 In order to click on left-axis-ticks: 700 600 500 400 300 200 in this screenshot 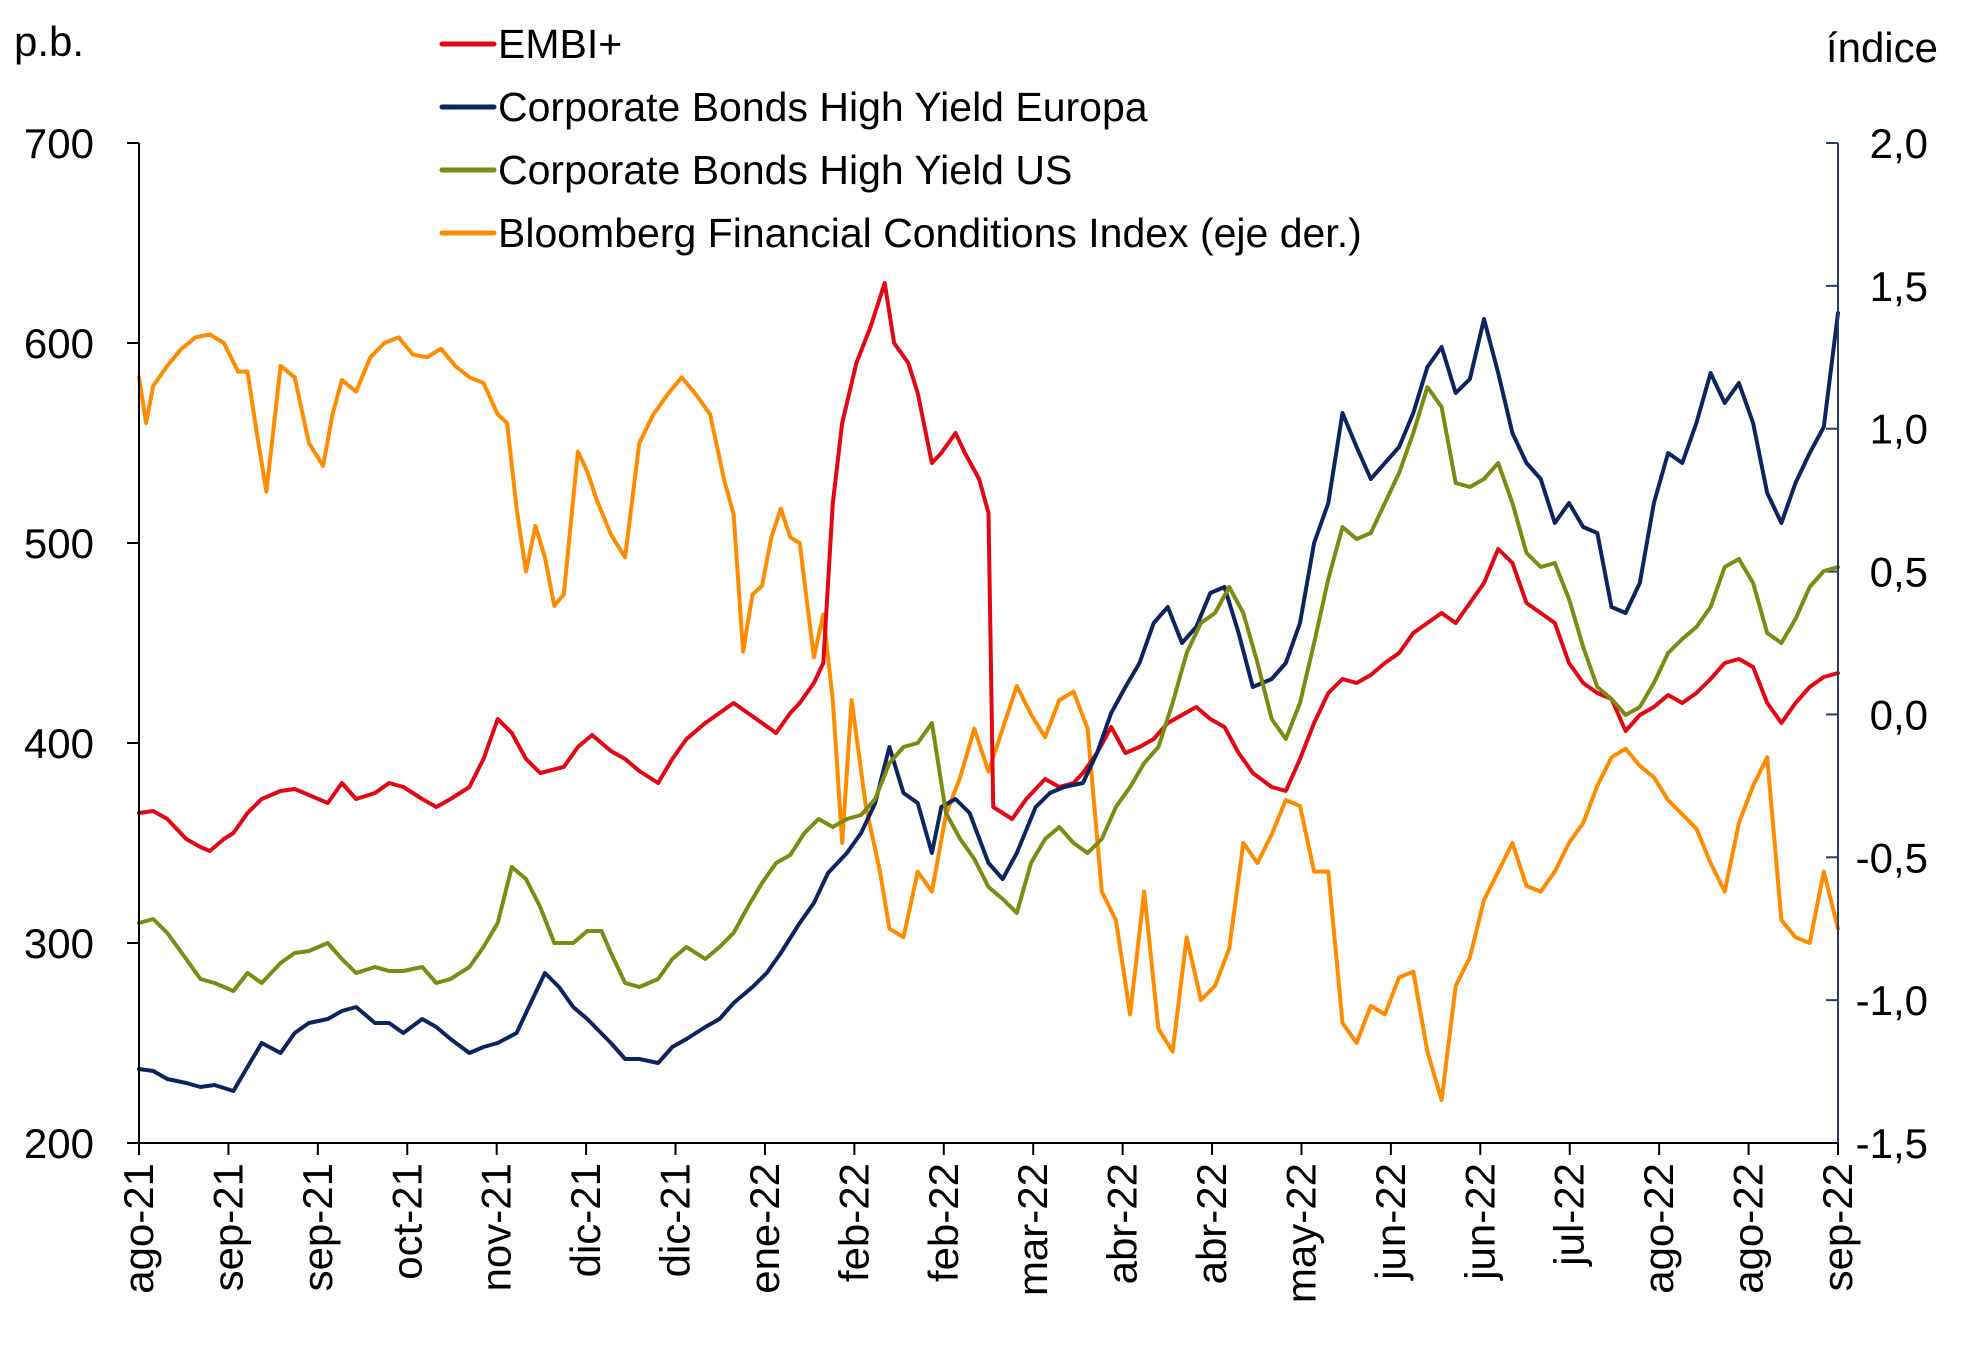, I will do `click(81, 643)`.